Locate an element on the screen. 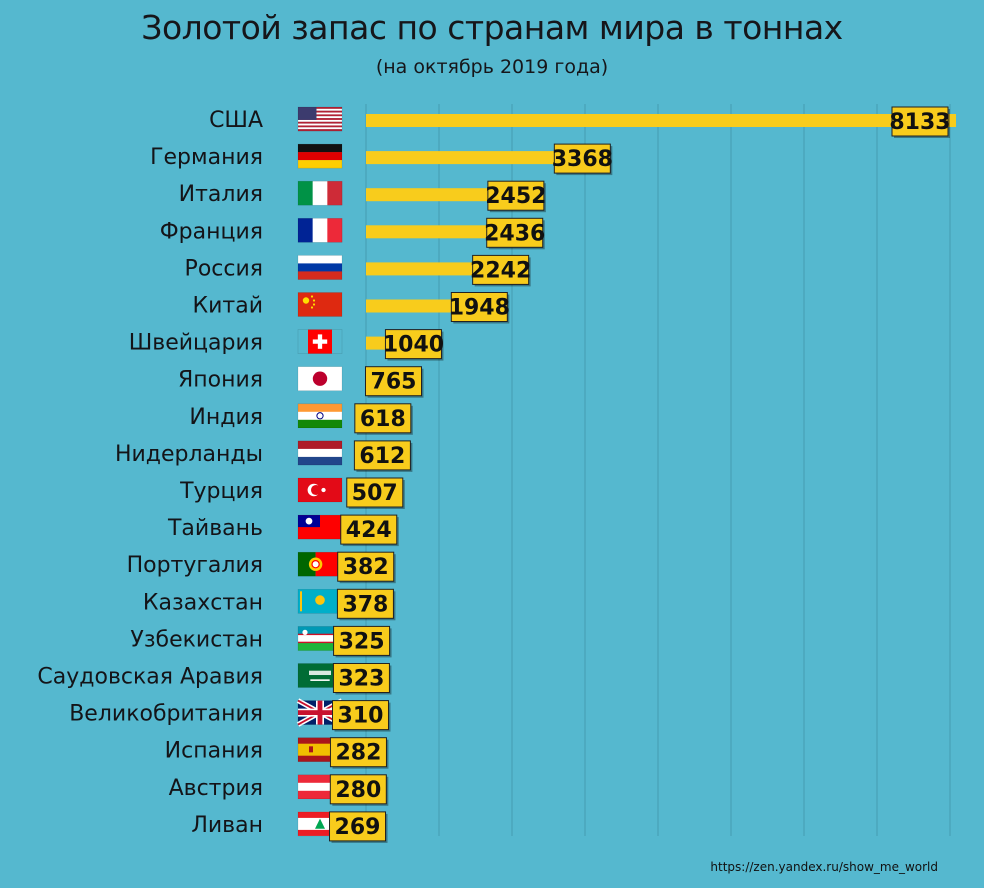 The image size is (984, 888). chart-subtitle: (на октябрь 2019 года) is located at coordinates (492, 67).